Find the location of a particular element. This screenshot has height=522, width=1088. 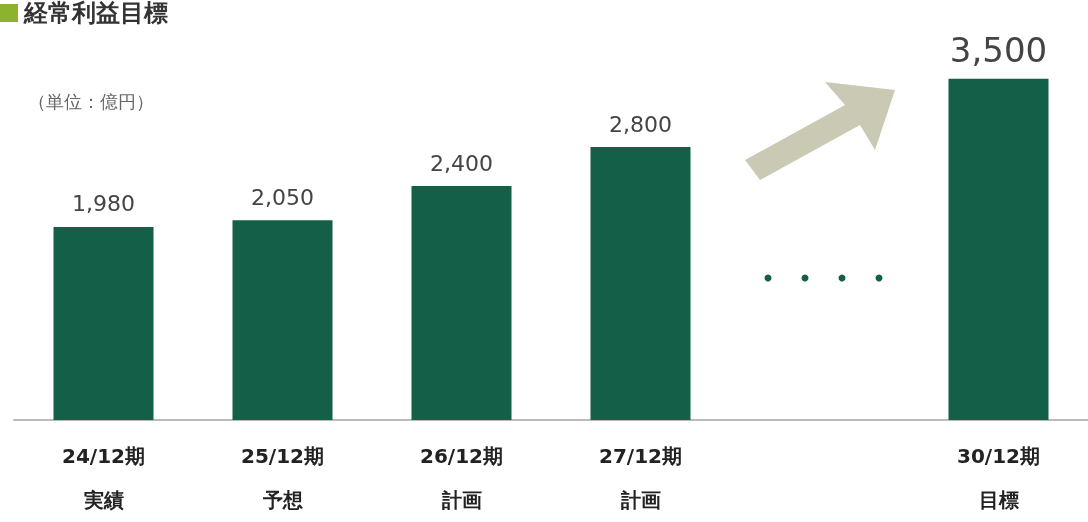

x-tick-label: 24/12期実績 is located at coordinates (103, 478).